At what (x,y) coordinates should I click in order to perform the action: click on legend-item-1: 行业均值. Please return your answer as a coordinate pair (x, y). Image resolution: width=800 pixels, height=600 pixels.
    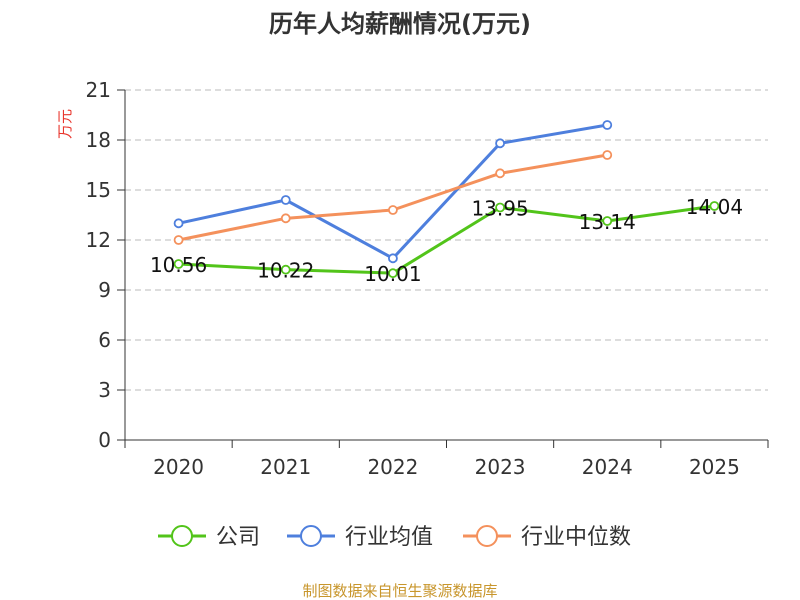
    Looking at the image, I should click on (360, 537).